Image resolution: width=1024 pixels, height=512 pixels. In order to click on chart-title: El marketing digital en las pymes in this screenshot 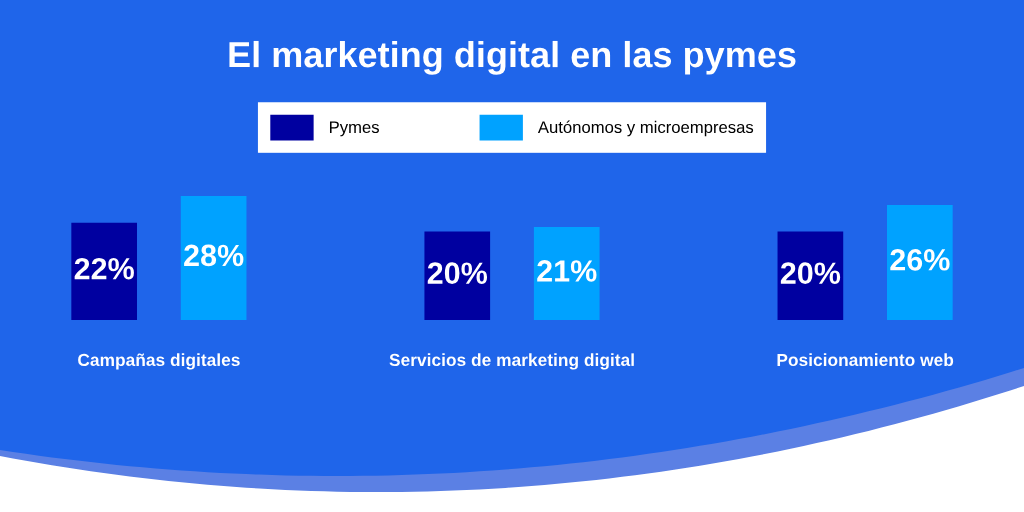, I will do `click(512, 57)`.